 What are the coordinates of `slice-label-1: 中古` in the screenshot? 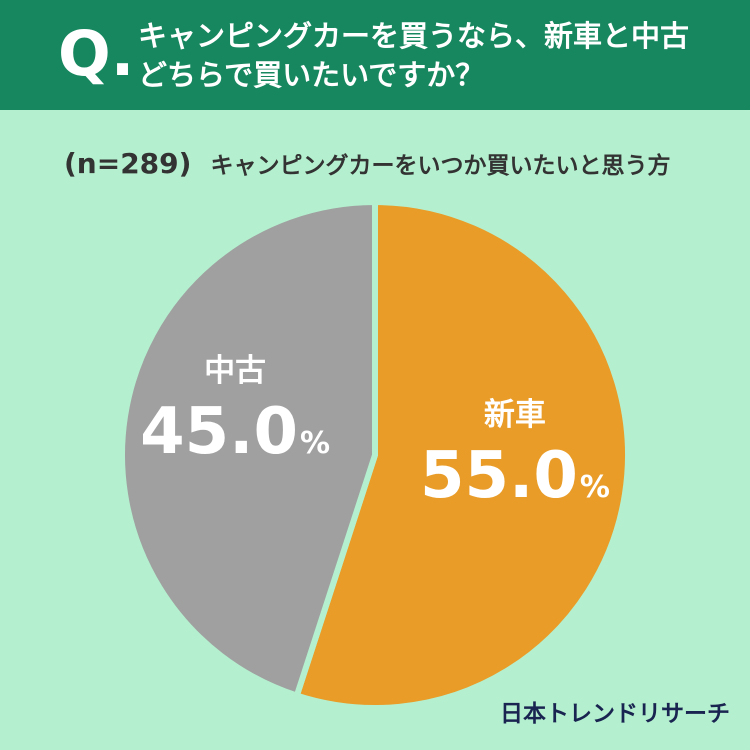 It's located at (235, 371).